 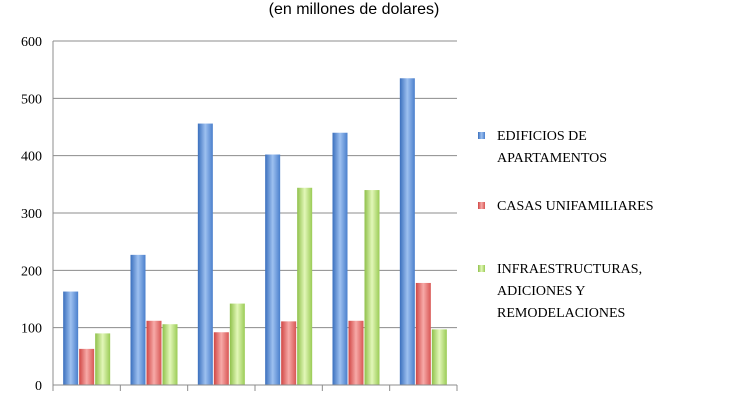 I want to click on y-tick-label: 0, so click(x=38, y=386).